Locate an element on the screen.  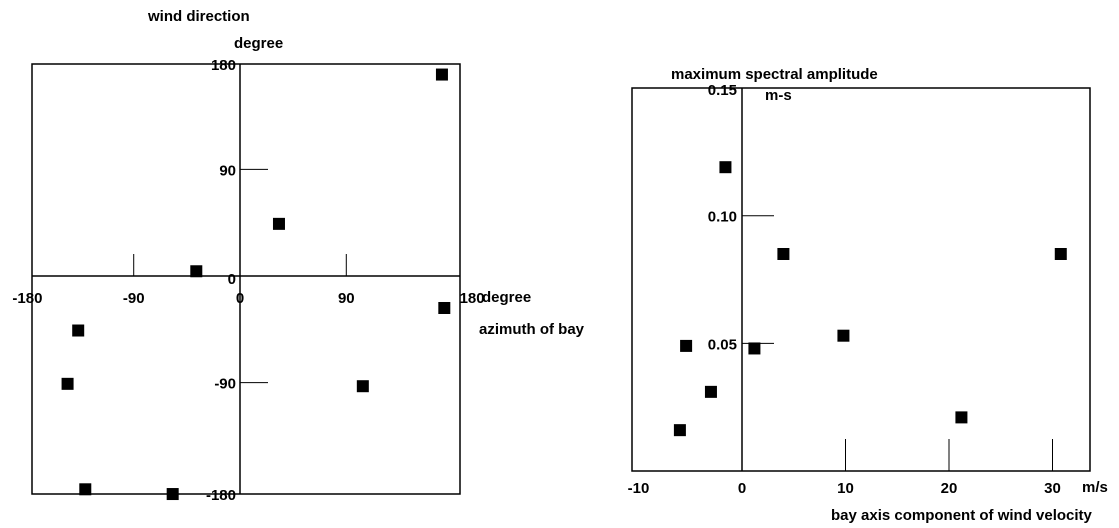
left-yunit: degree is located at coordinates (258, 43).